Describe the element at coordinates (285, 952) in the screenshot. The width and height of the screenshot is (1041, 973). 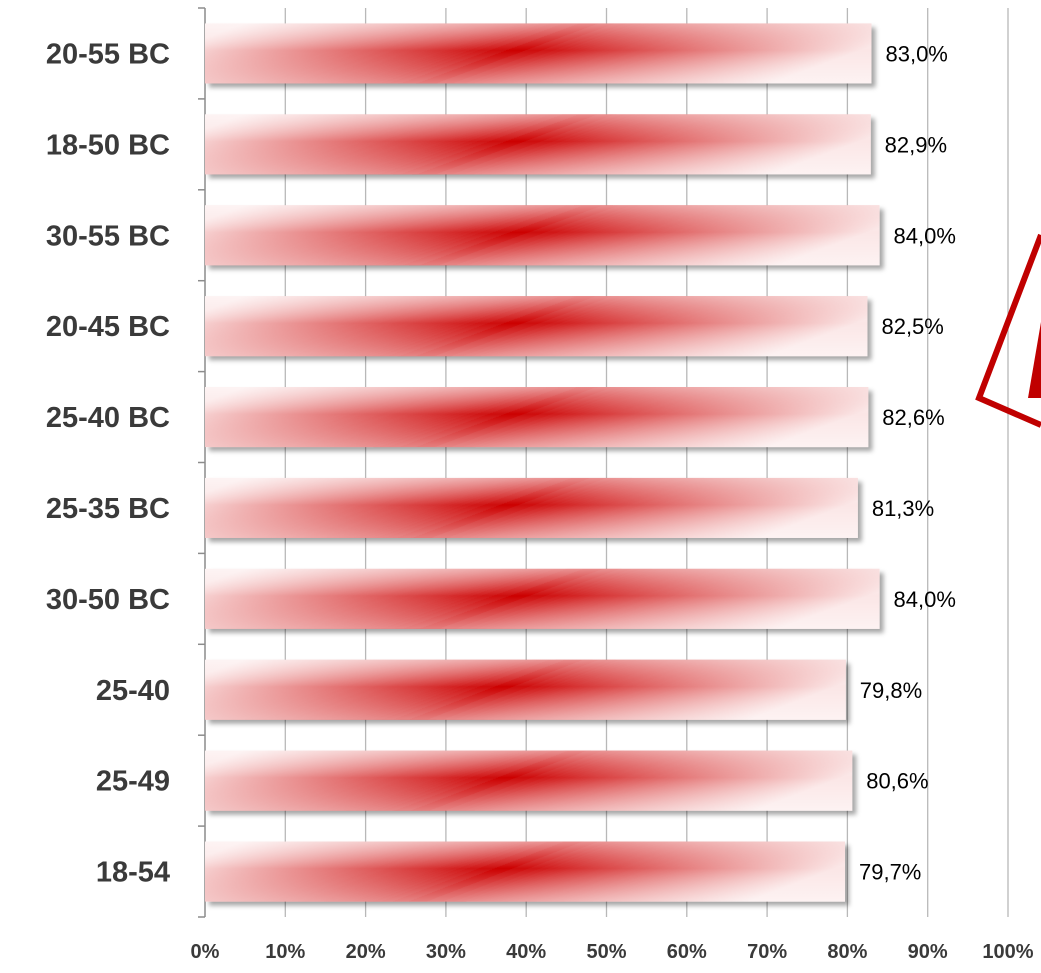
I see `x-tick-label: 10%` at that location.